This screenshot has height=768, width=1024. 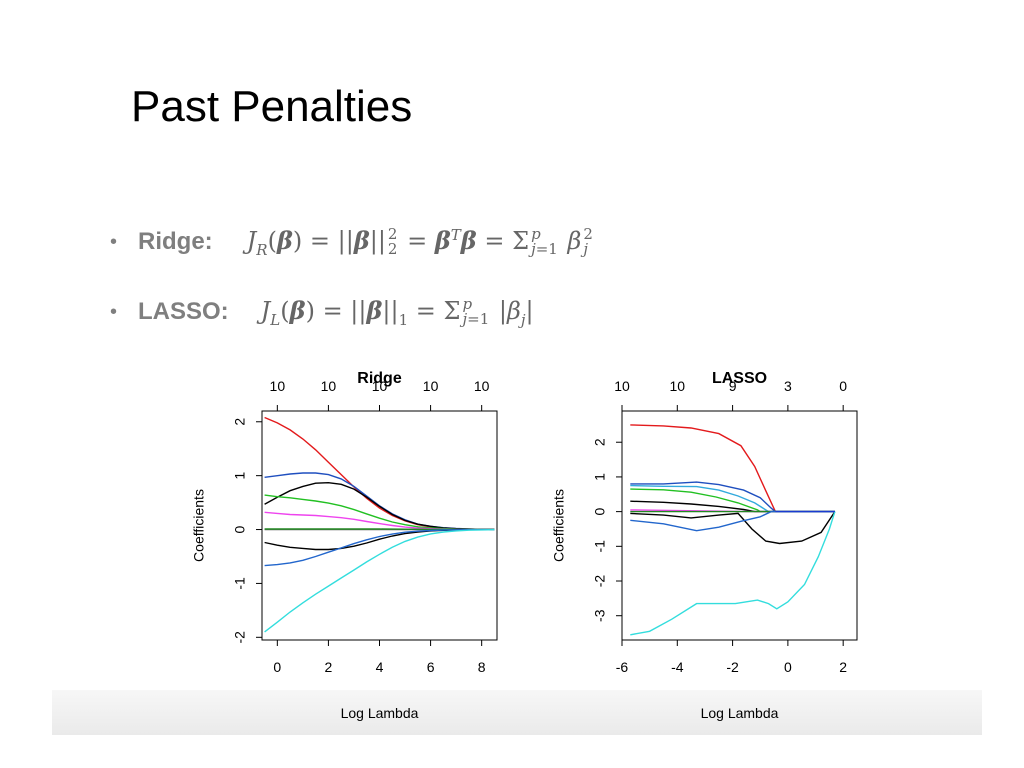 What do you see at coordinates (788, 386) in the screenshot?
I see `lasso-top-tick-label: 3` at bounding box center [788, 386].